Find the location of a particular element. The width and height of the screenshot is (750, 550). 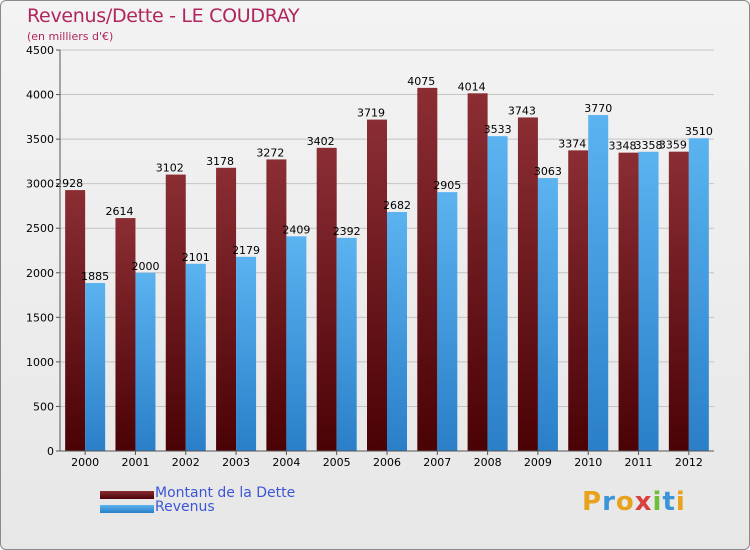

proxiti-logo: Proxiti is located at coordinates (634, 502).